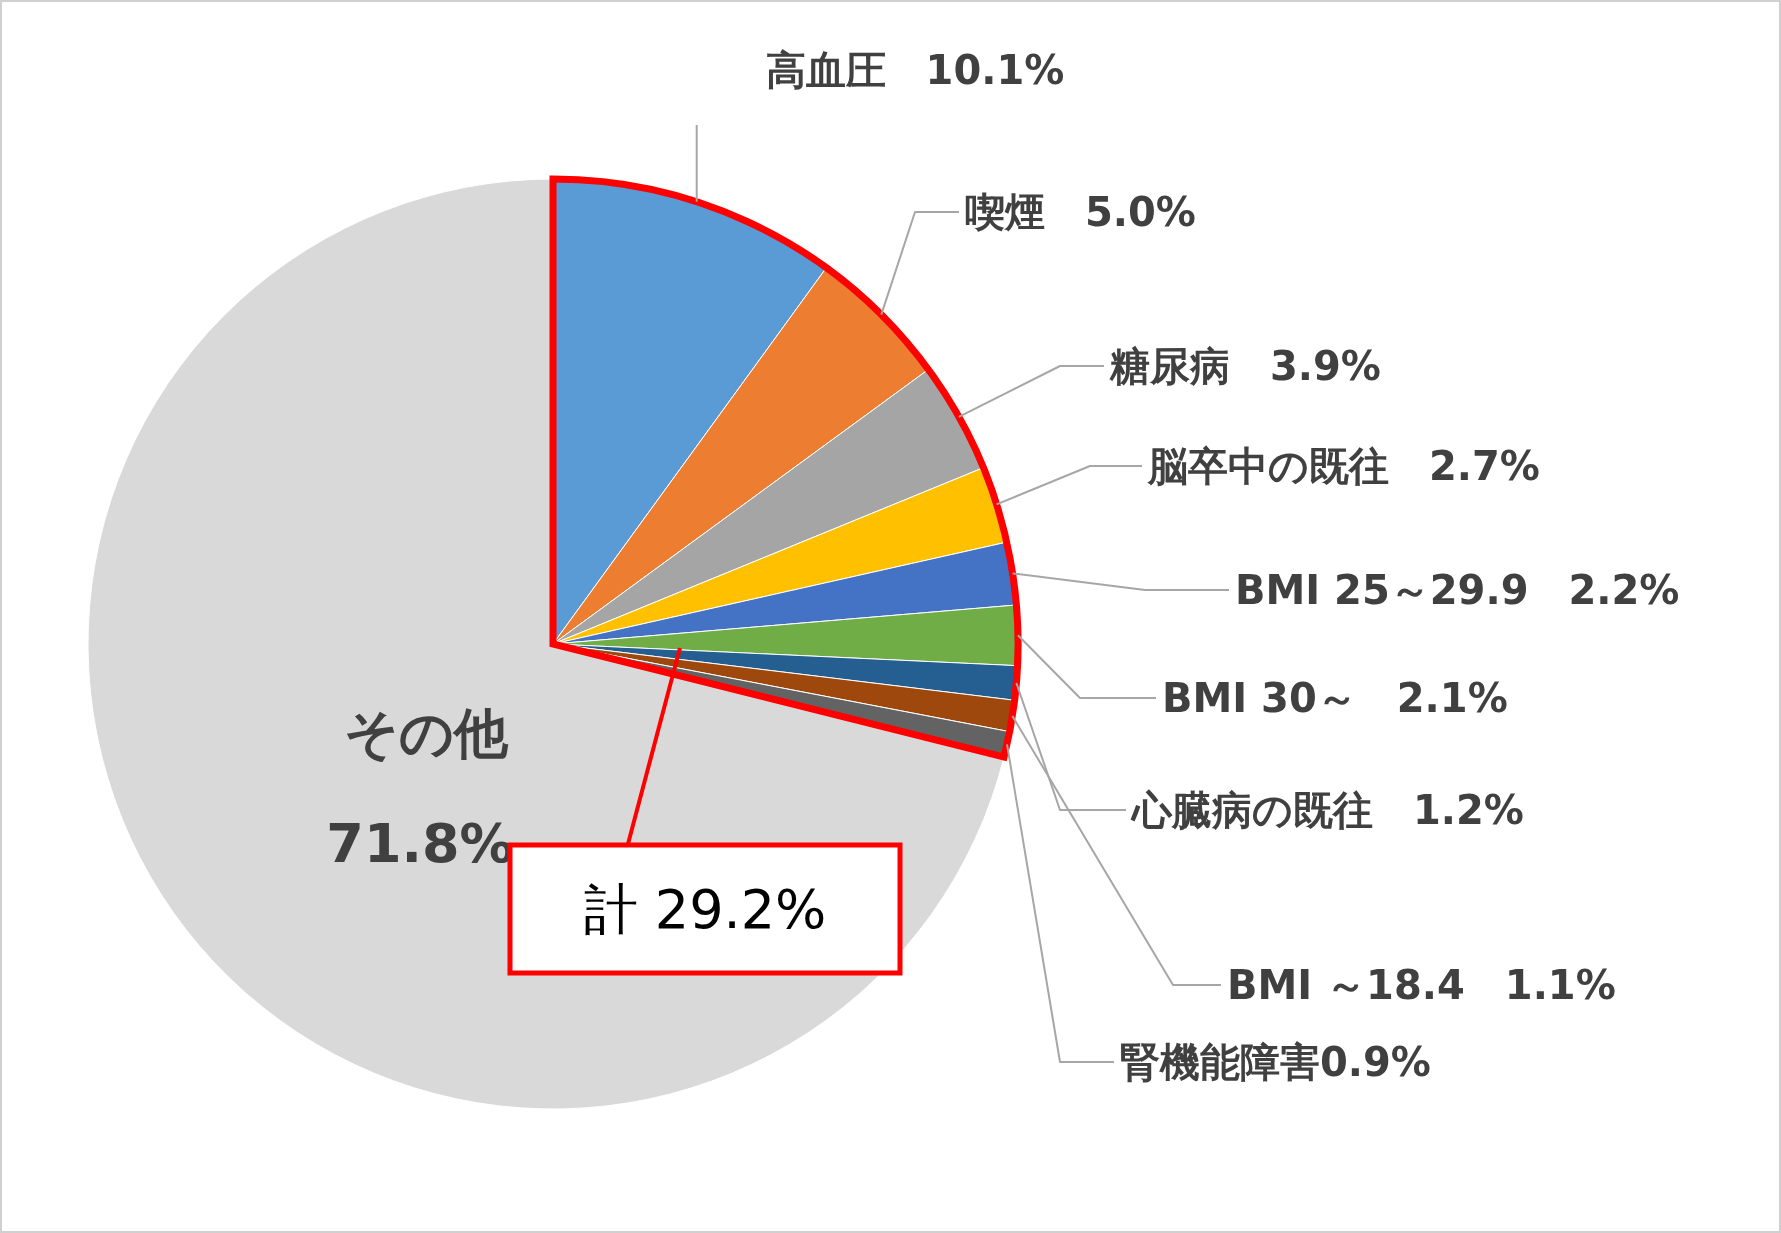  What do you see at coordinates (1327, 810) in the screenshot?
I see `slice-label: 心臓病の既往 1.2%` at bounding box center [1327, 810].